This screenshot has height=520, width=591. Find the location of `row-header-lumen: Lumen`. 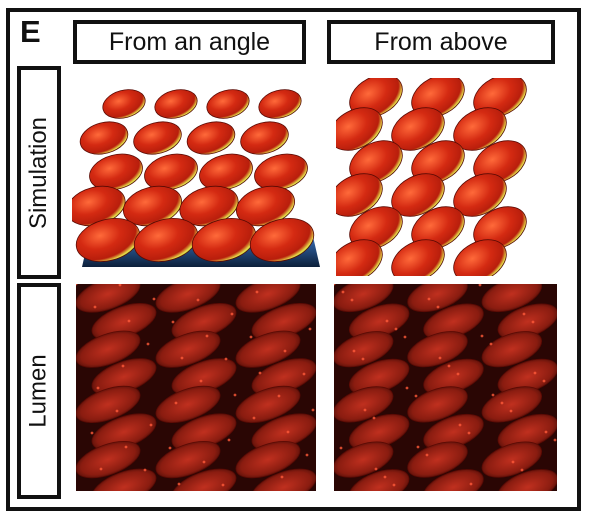

row-header-lumen: Lumen is located at coordinates (39, 391).